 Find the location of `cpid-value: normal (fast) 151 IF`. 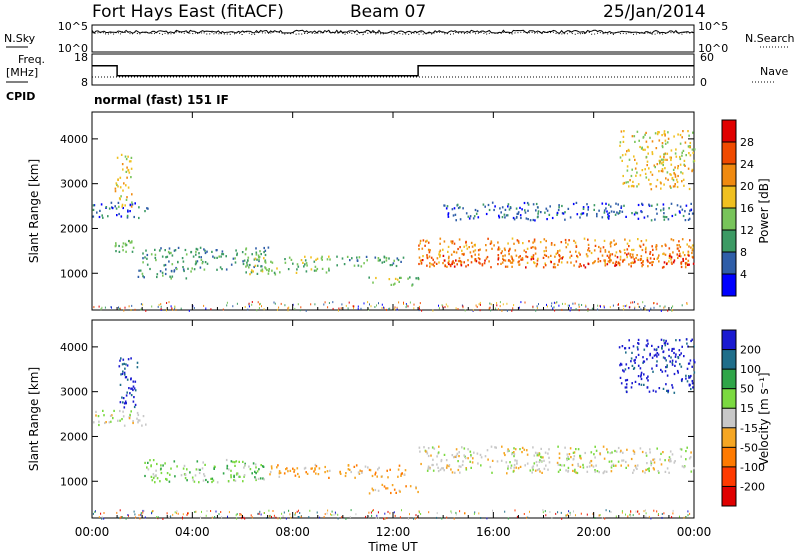

cpid-value: normal (fast) 151 IF is located at coordinates (161, 100).